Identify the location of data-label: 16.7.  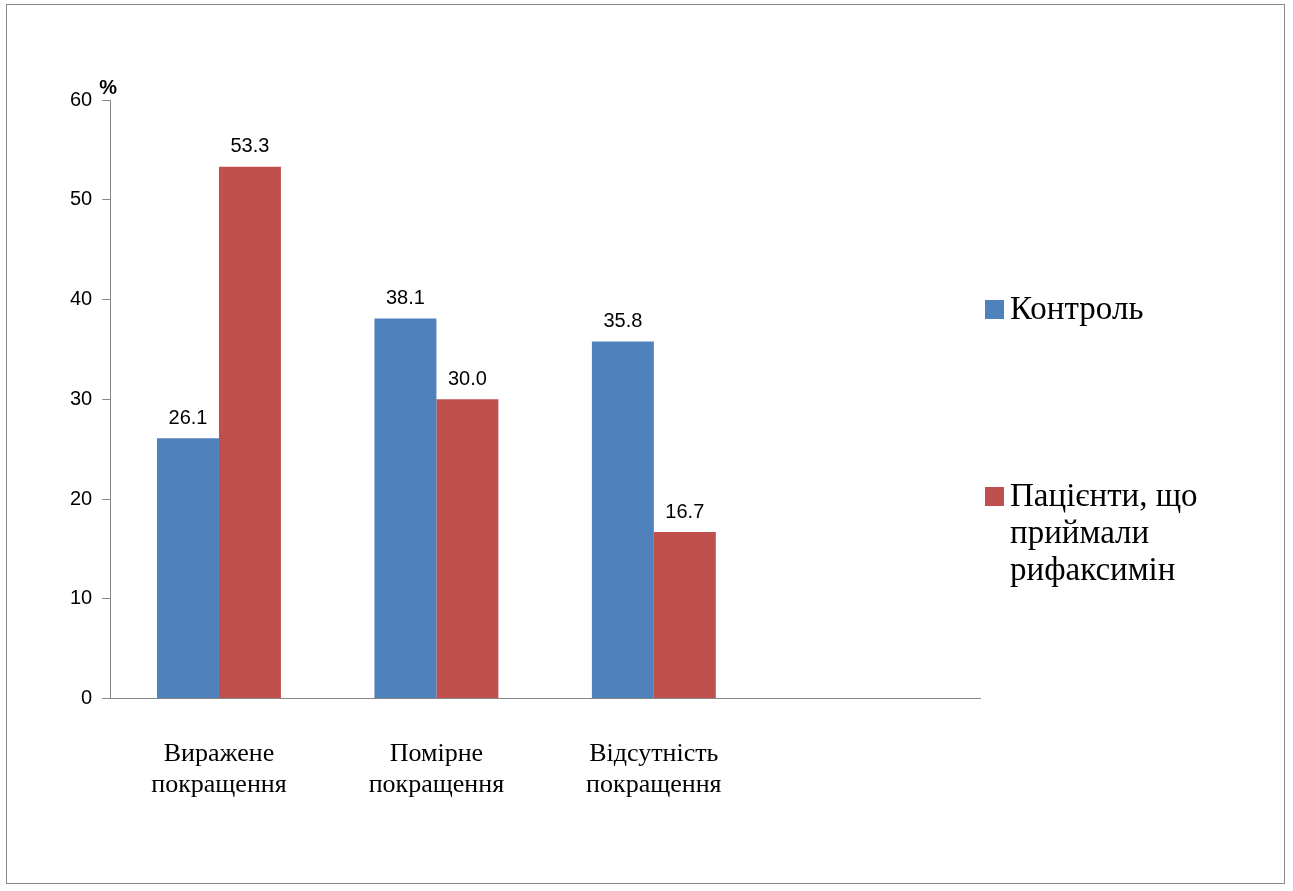
(685, 510).